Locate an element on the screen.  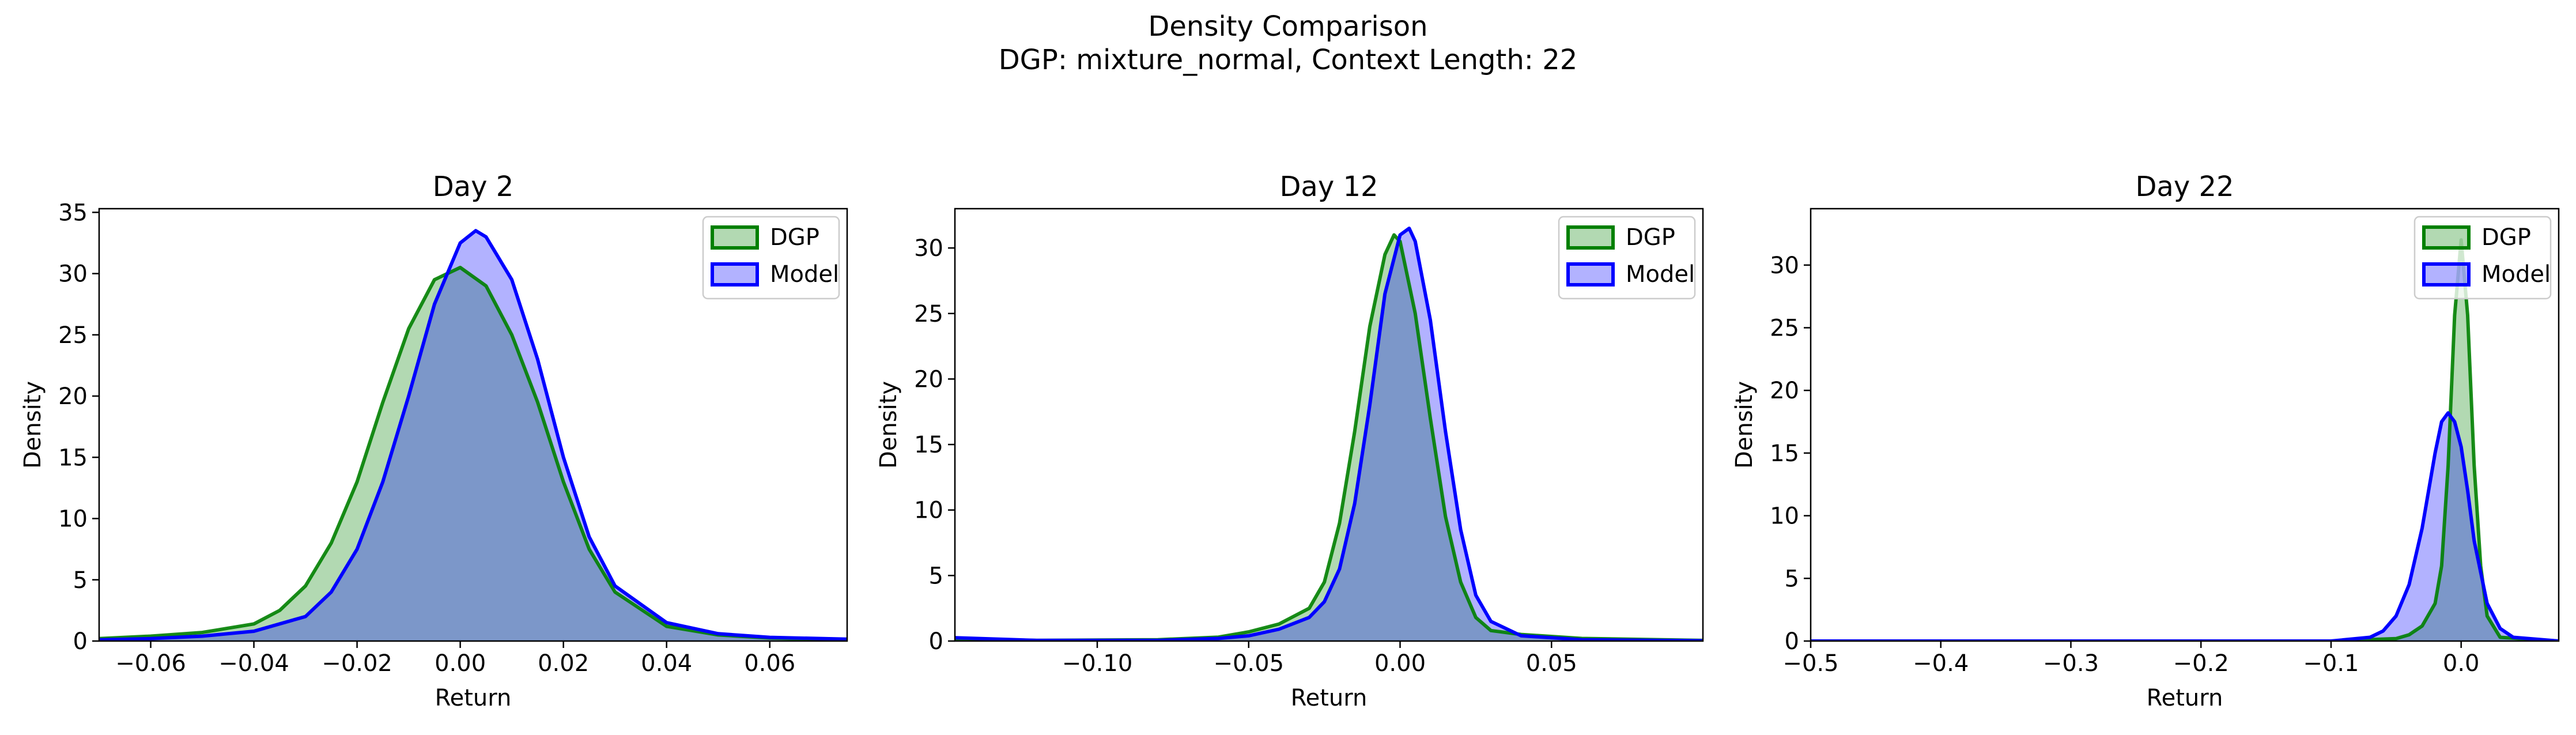
x-tick-label: −0.06 is located at coordinates (150, 663).